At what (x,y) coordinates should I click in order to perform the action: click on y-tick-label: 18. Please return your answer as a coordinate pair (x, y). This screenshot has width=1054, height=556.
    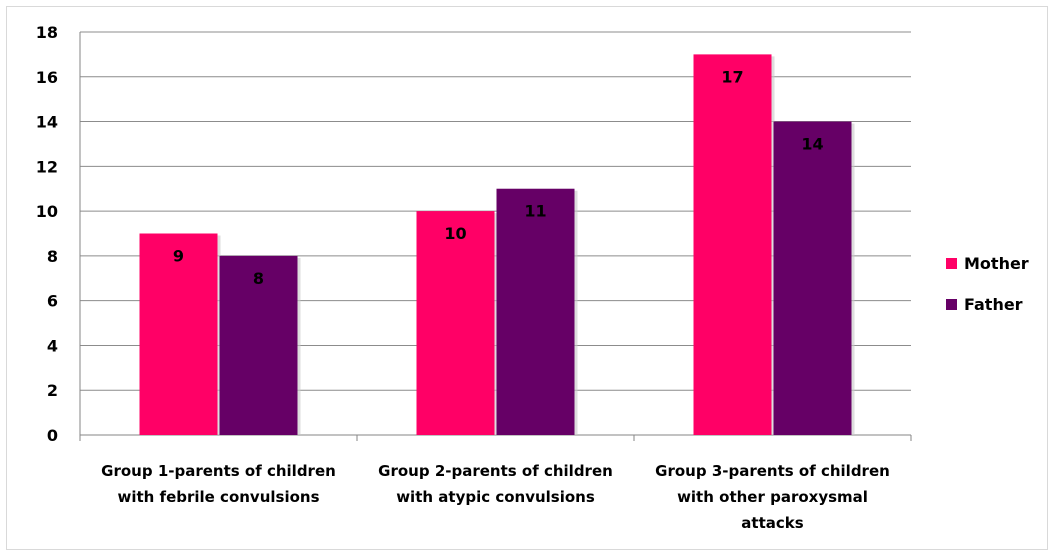
    Looking at the image, I should click on (47, 32).